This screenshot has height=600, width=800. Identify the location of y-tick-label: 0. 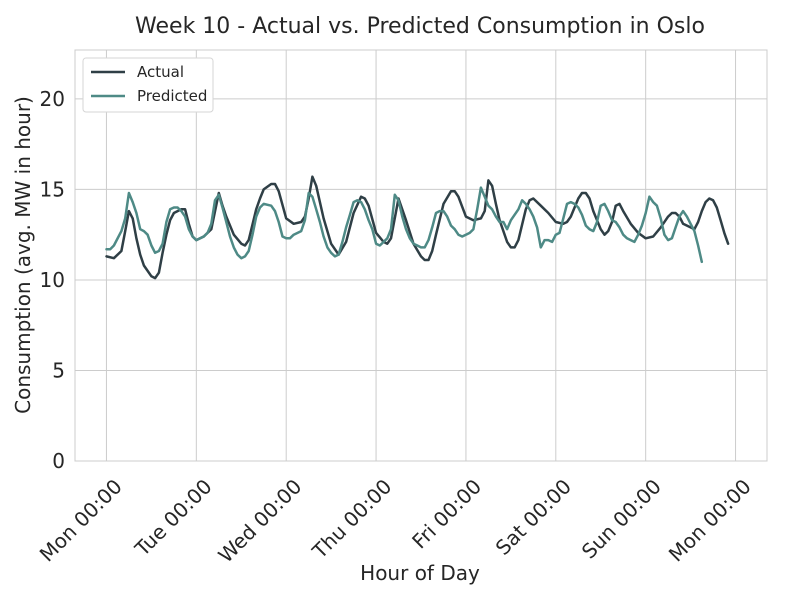
(58, 461).